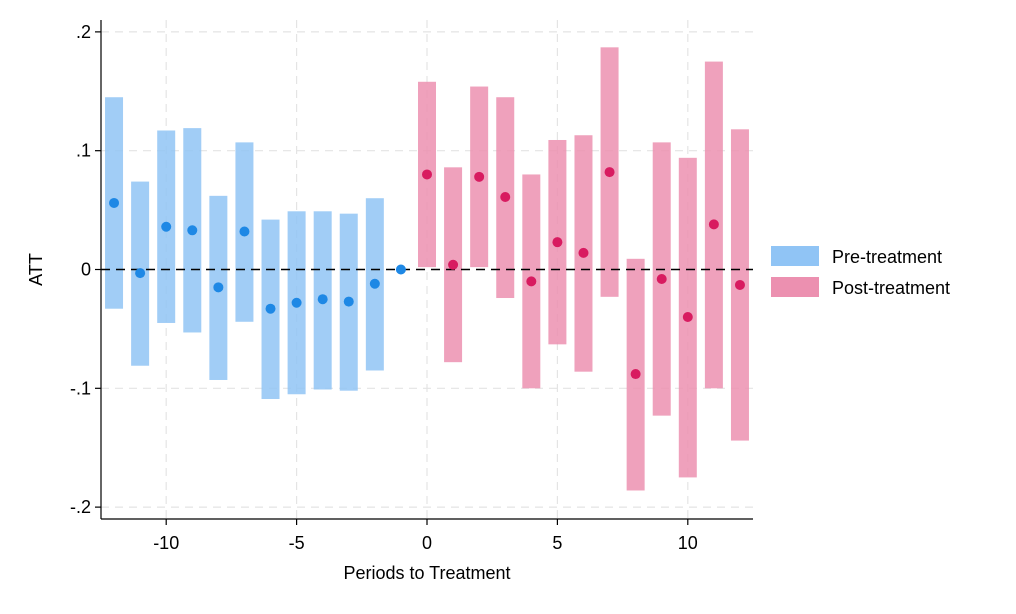 The image size is (1016, 614). I want to click on y-axis-label: ATT, so click(36, 269).